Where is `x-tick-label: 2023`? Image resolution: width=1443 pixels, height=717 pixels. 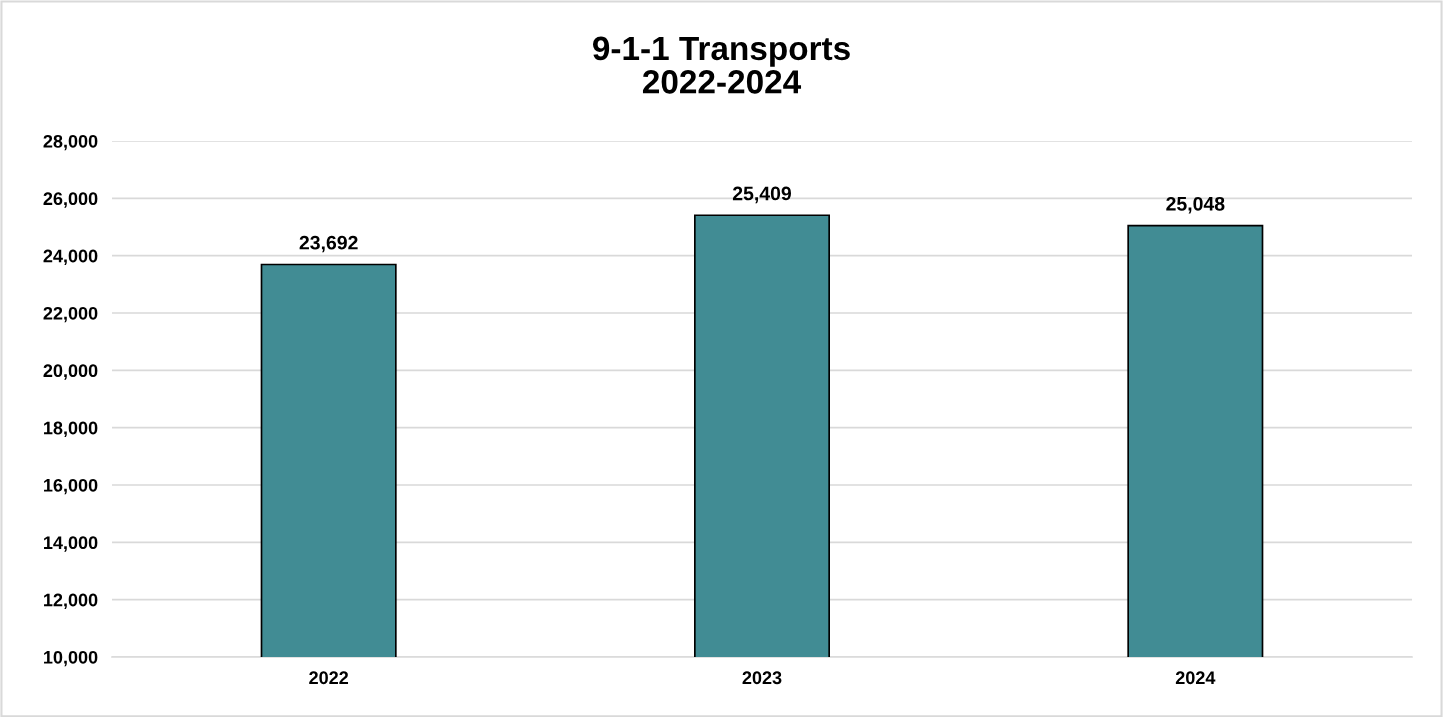 x-tick-label: 2023 is located at coordinates (762, 678).